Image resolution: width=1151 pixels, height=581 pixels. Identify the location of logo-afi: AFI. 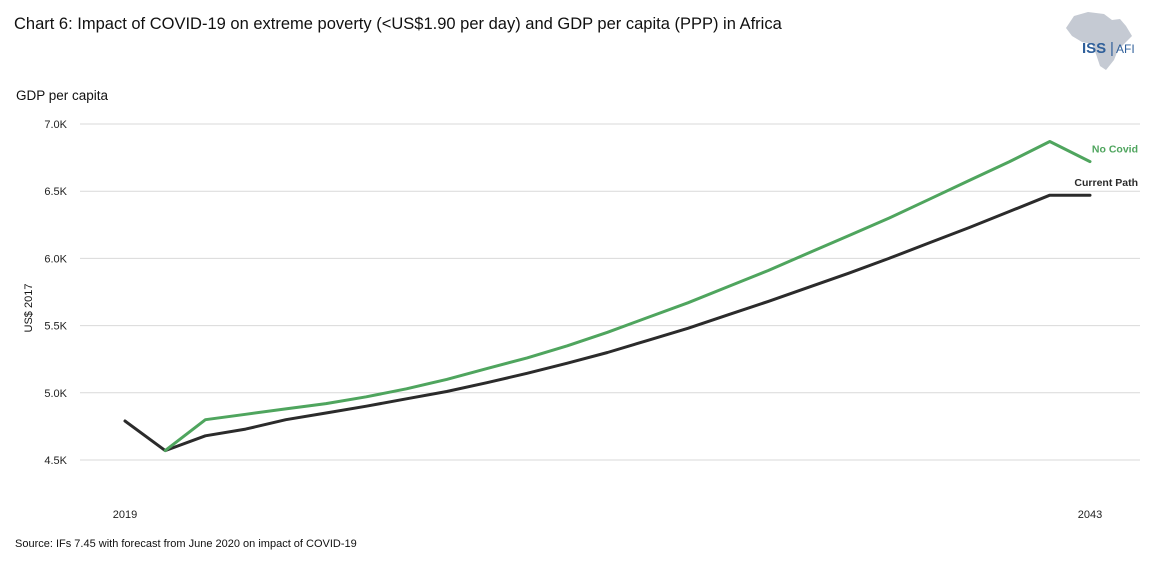
(1125, 49).